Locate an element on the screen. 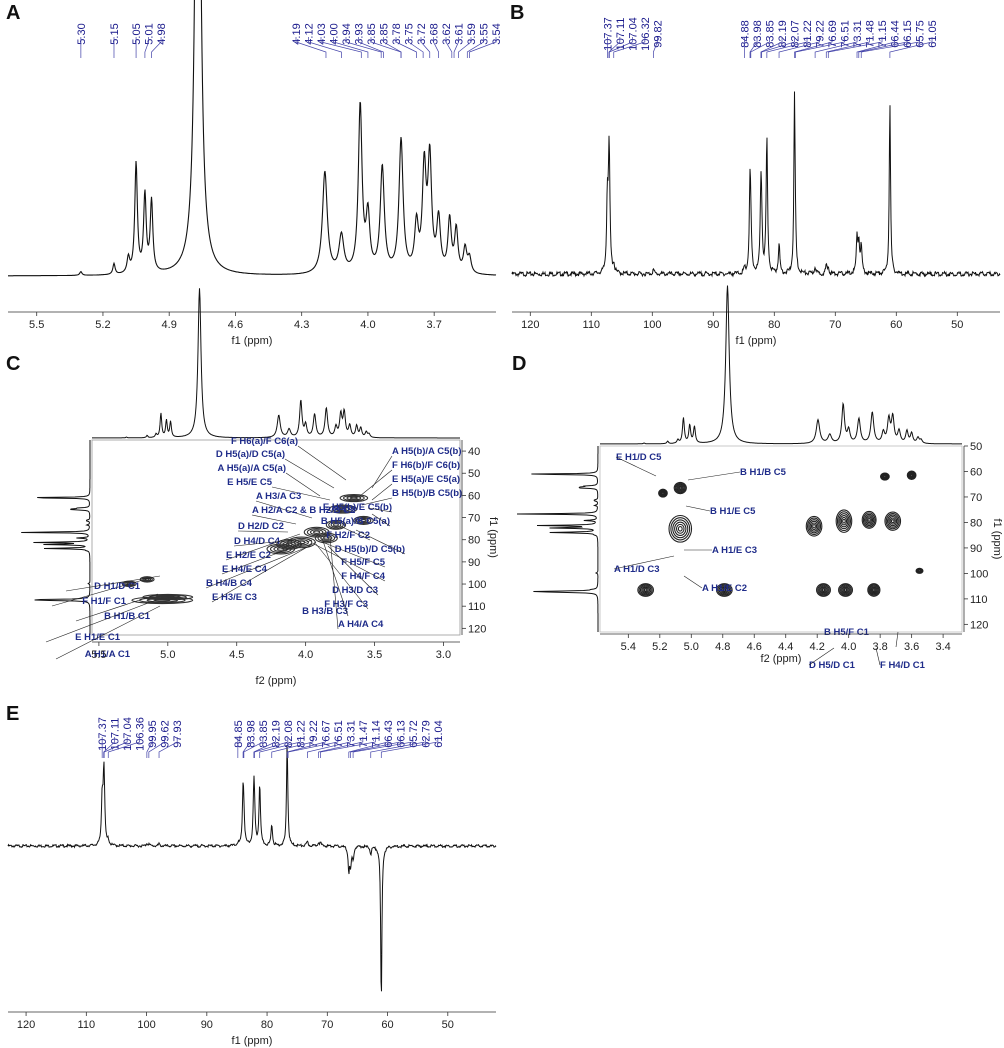 The width and height of the screenshot is (1004, 1048). c-y-tick-label: 70 is located at coordinates (474, 519).